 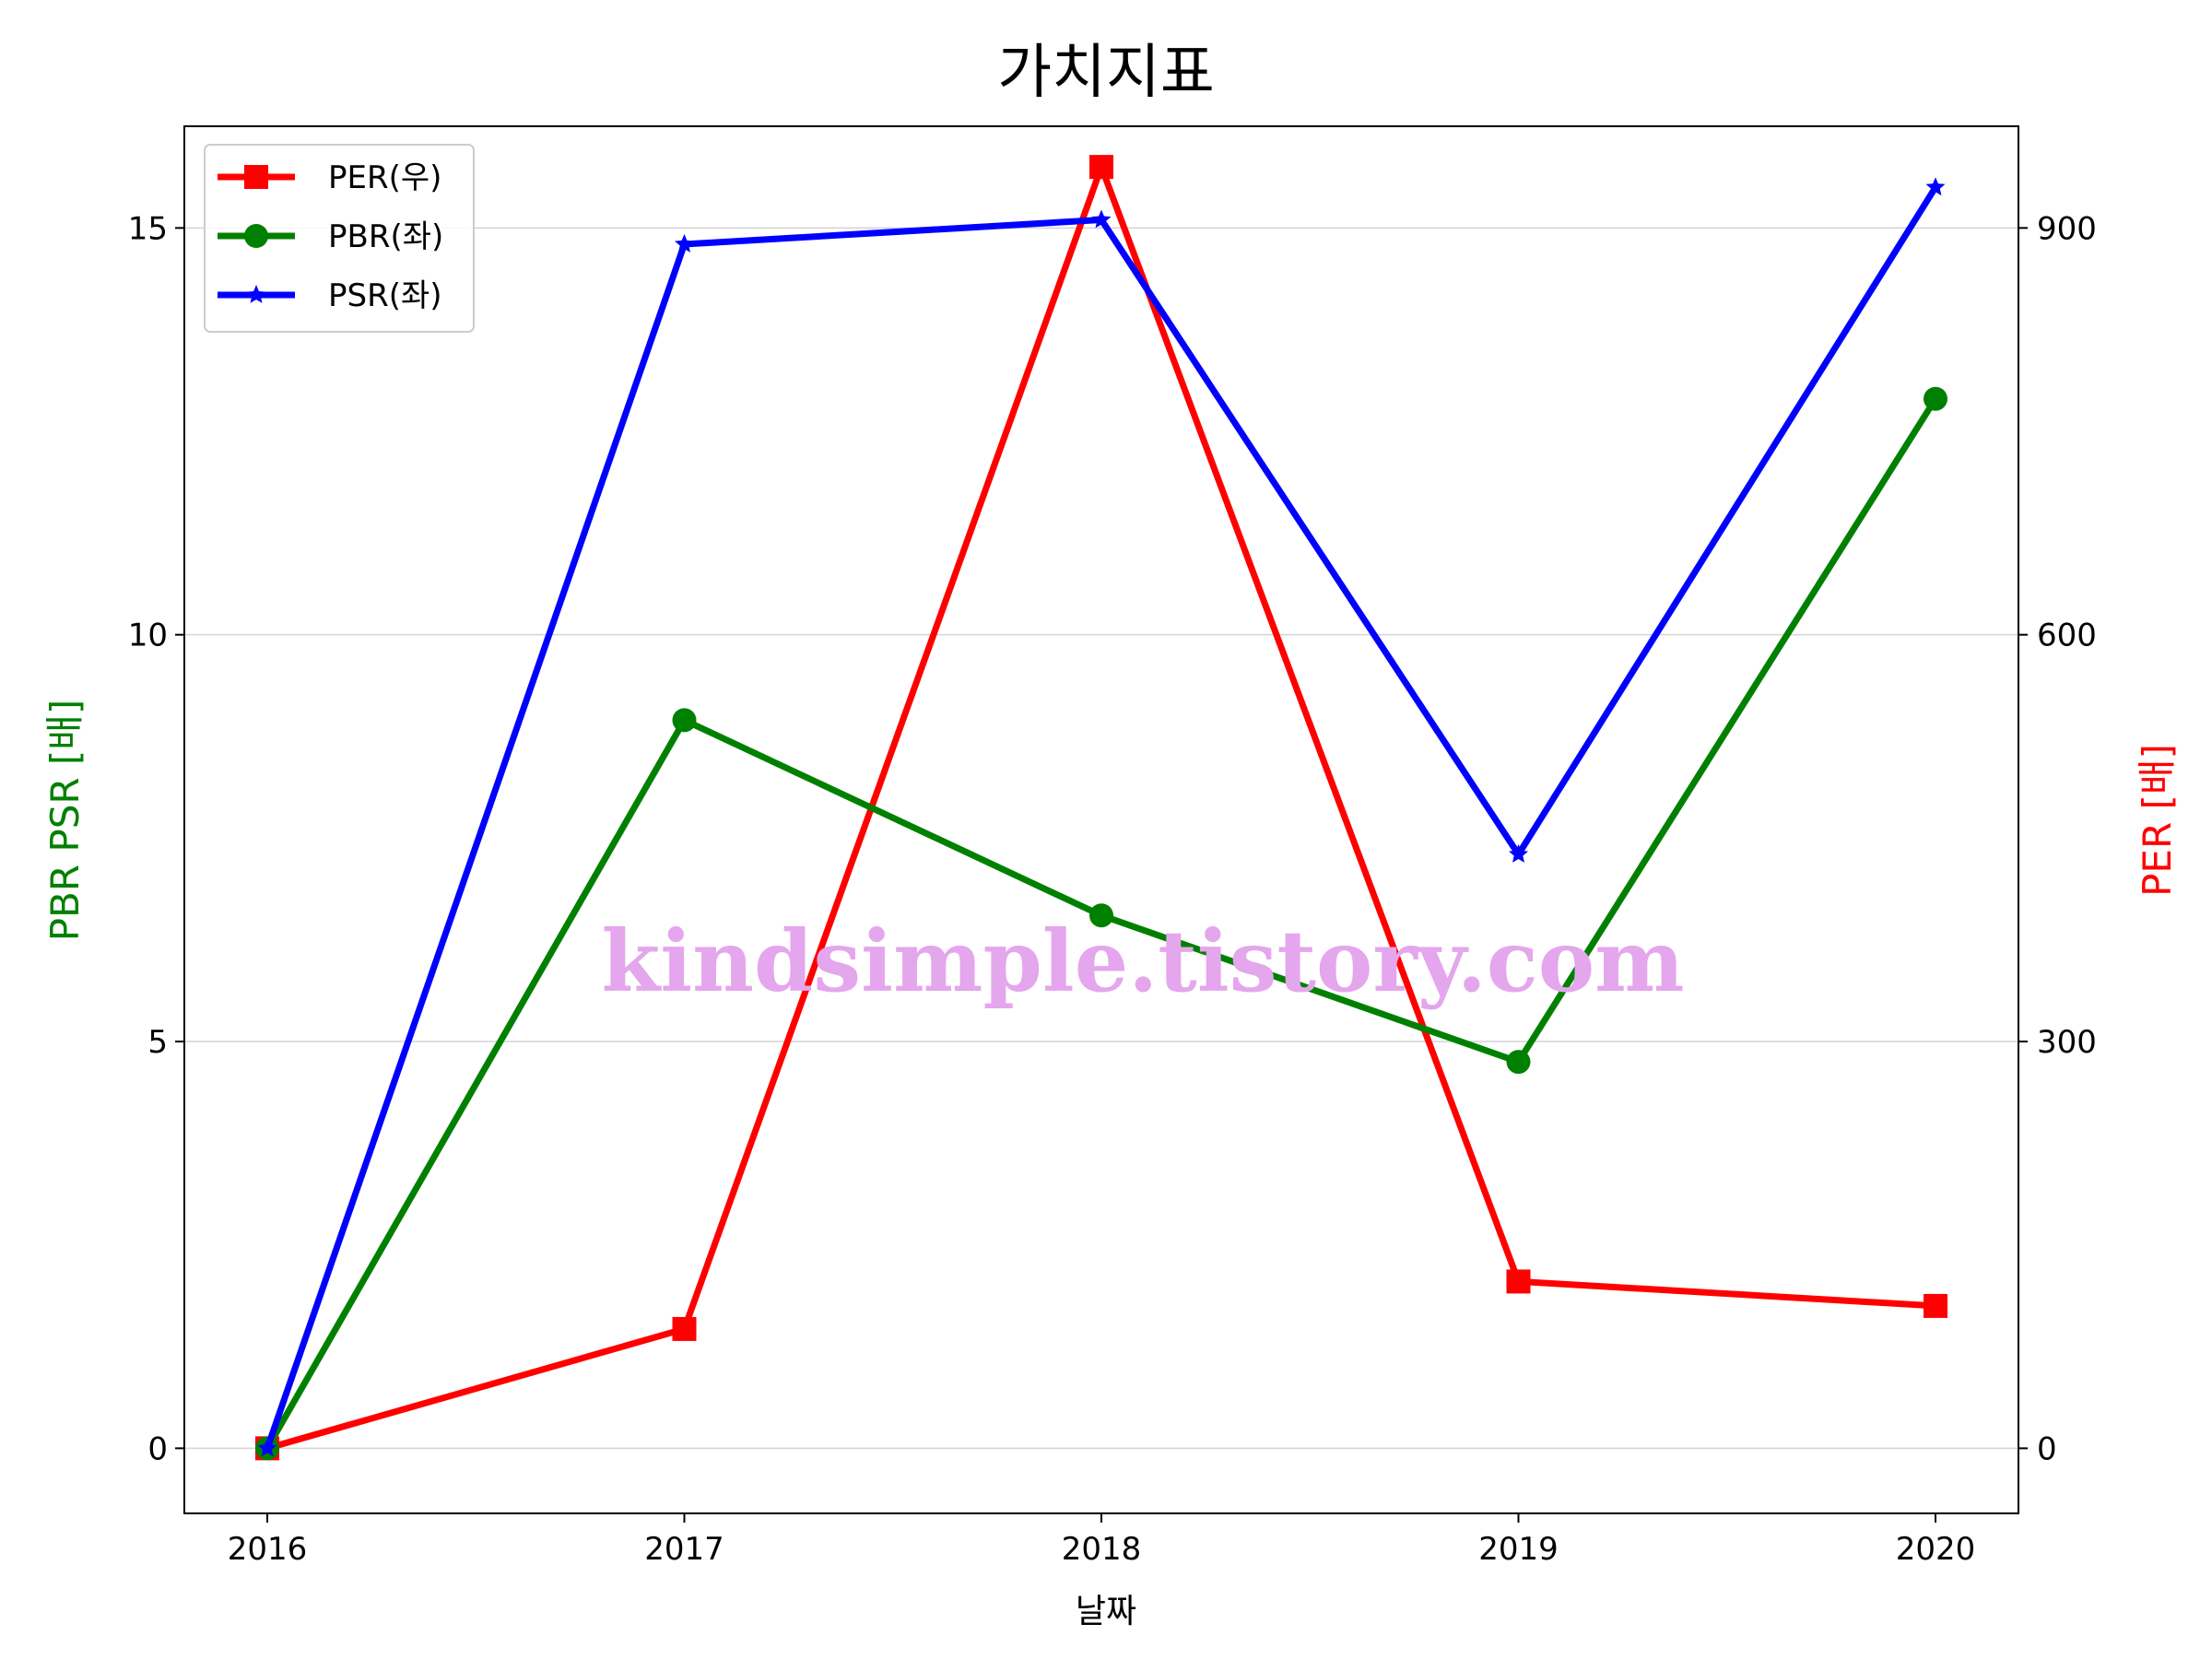 I want to click on x-tick-label: 2019, so click(x=1518, y=1549).